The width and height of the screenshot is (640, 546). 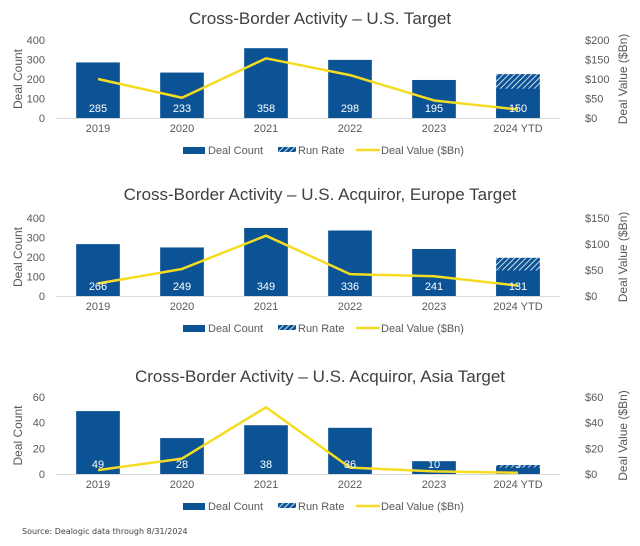 I want to click on data-label: 266, so click(x=98, y=287).